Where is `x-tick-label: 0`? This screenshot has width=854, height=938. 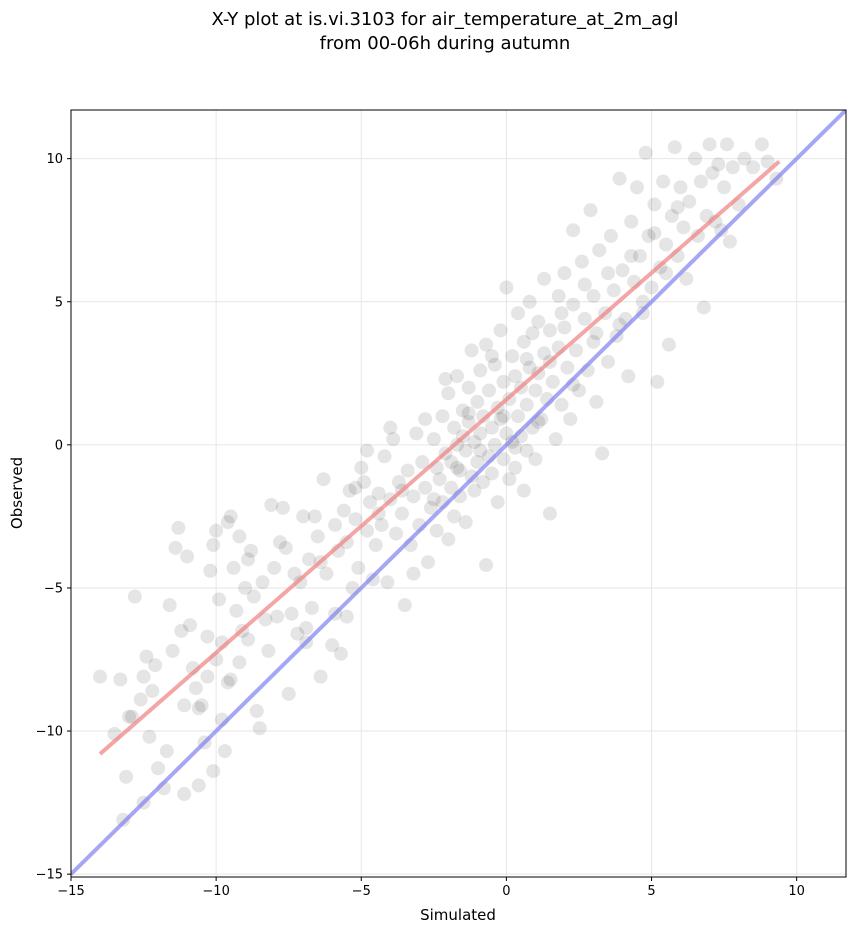
x-tick-label: 0 is located at coordinates (506, 891).